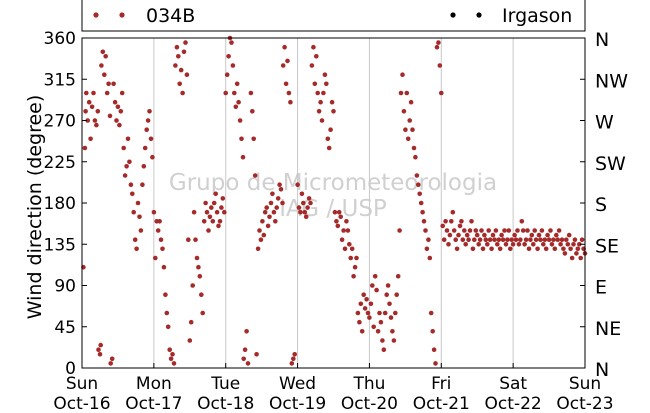 The width and height of the screenshot is (650, 413). What do you see at coordinates (611, 81) in the screenshot?
I see `y2-tick-label: NW` at bounding box center [611, 81].